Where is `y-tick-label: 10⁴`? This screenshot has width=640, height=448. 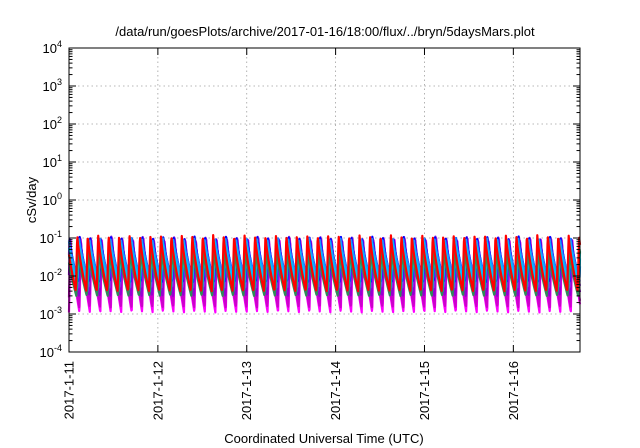
y-tick-label: 10⁴ is located at coordinates (52, 47).